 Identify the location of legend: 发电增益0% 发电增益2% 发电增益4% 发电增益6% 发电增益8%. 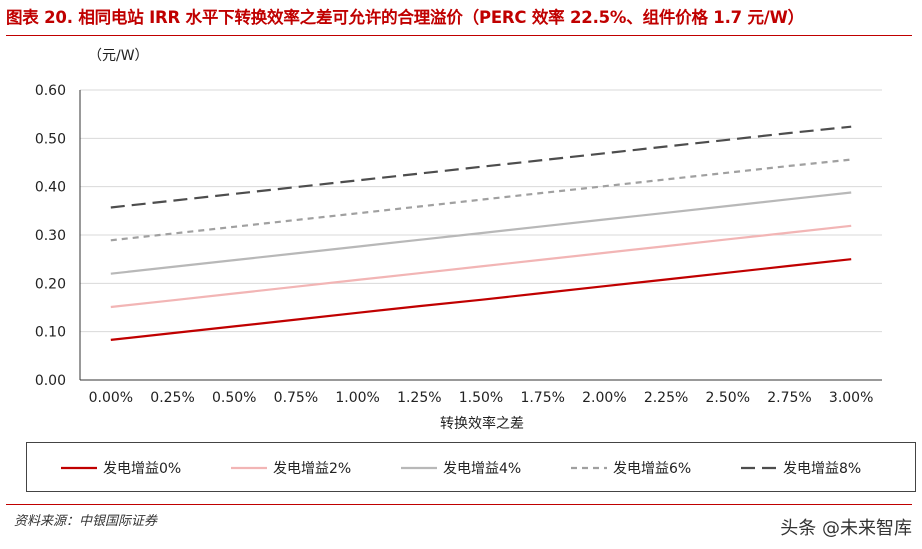
(471, 467).